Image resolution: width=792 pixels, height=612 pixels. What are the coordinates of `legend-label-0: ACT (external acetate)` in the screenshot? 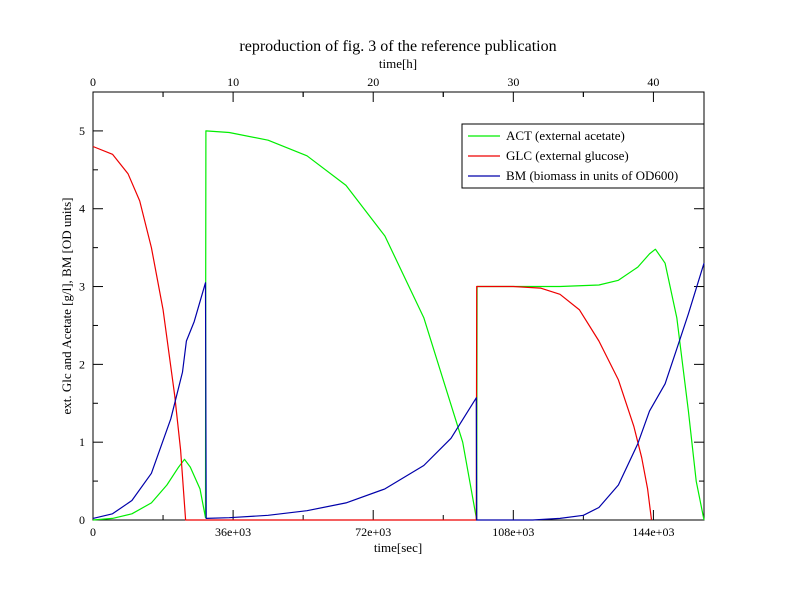 It's located at (565, 135).